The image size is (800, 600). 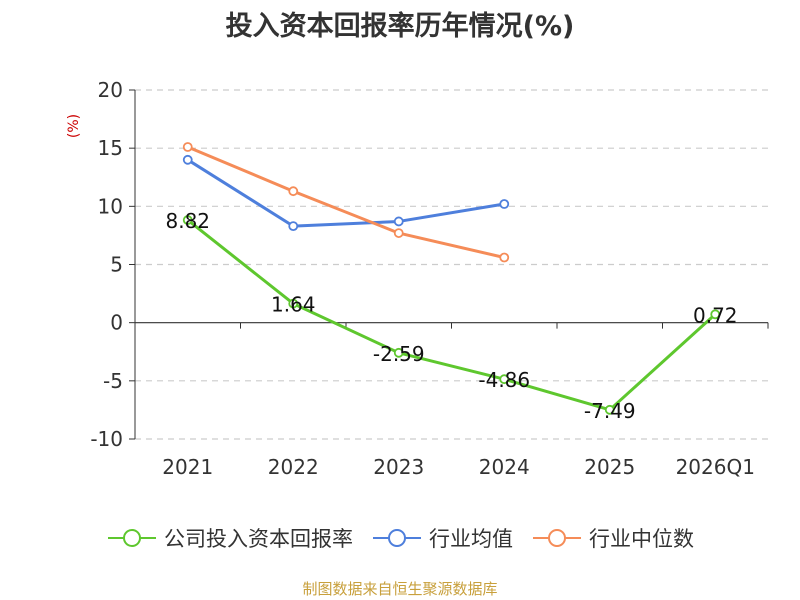 I want to click on y-tick-label: -5, so click(x=113, y=381).